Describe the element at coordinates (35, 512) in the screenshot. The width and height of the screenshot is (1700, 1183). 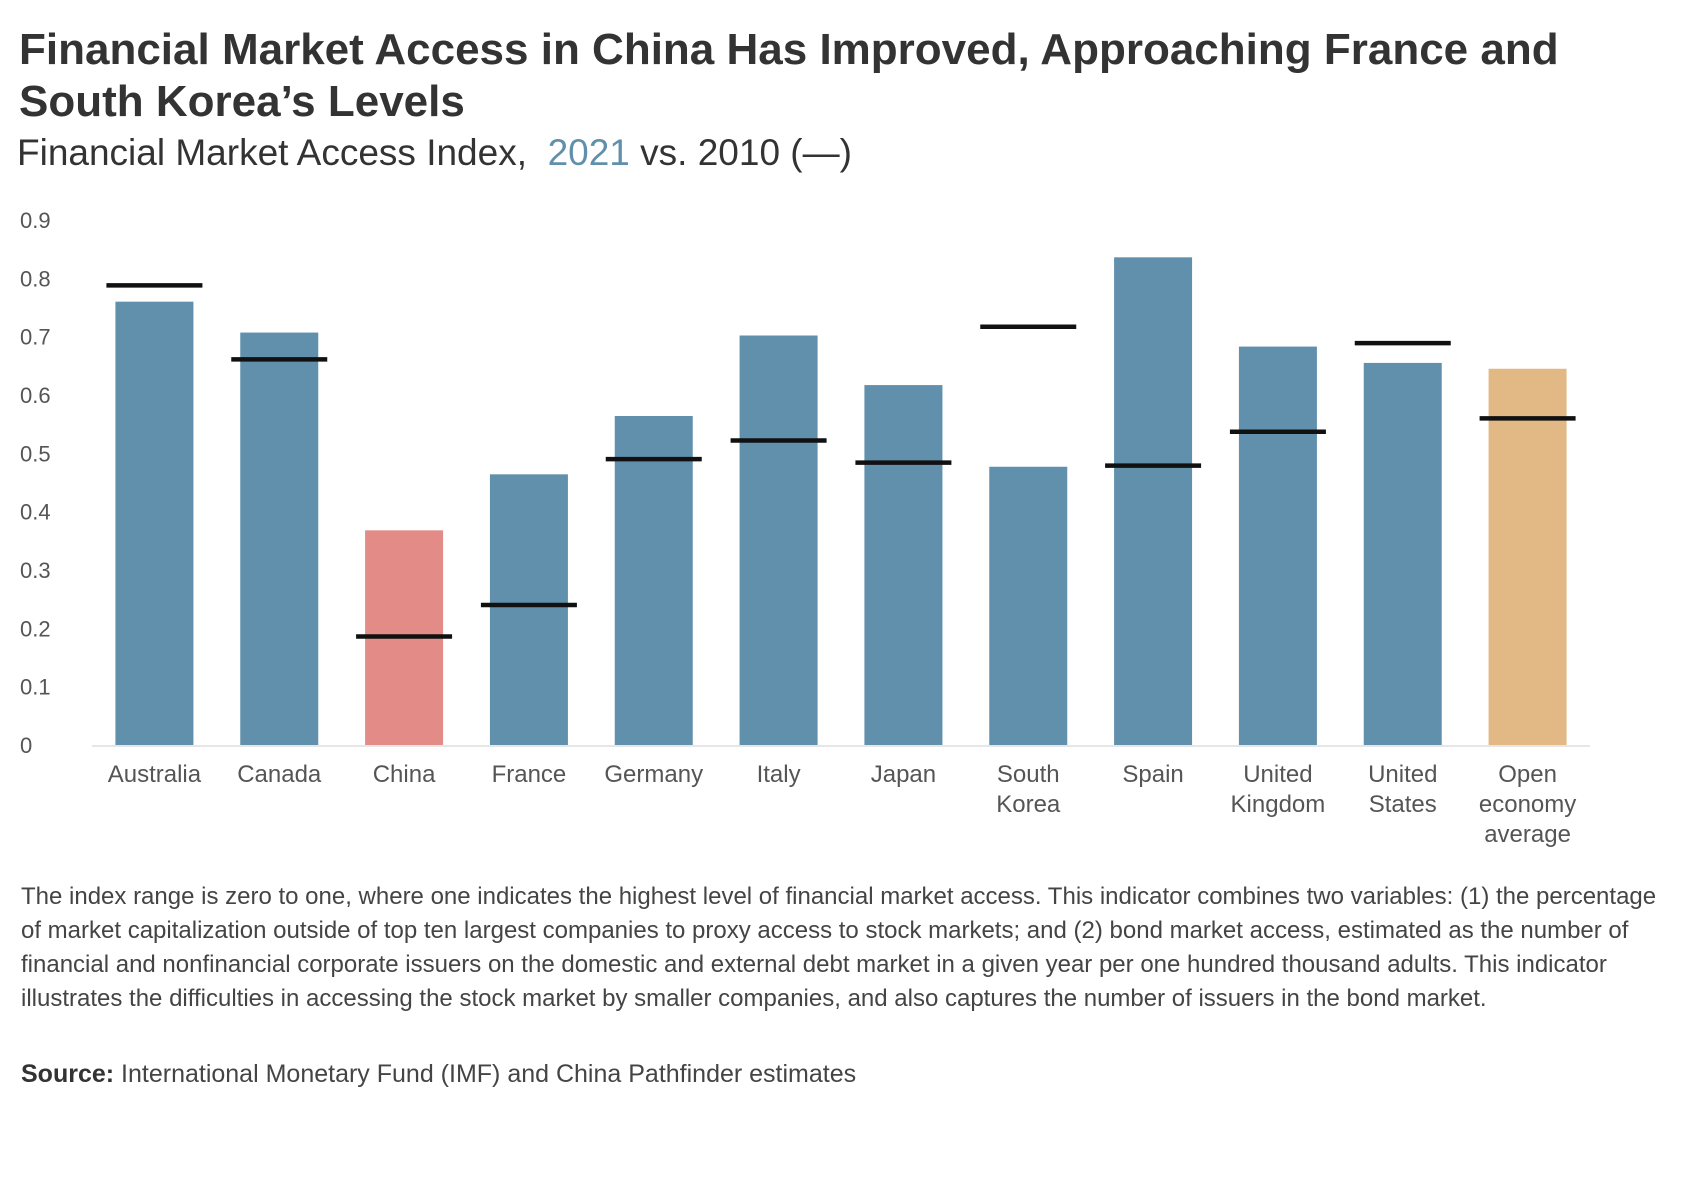
I see `y-tick-label: 0.4` at that location.